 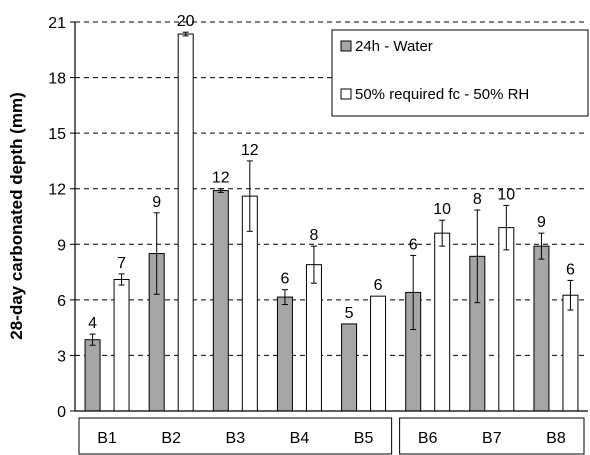 I want to click on y-axis-label: 28-day carbonated depth (mm), so click(x=16, y=216).